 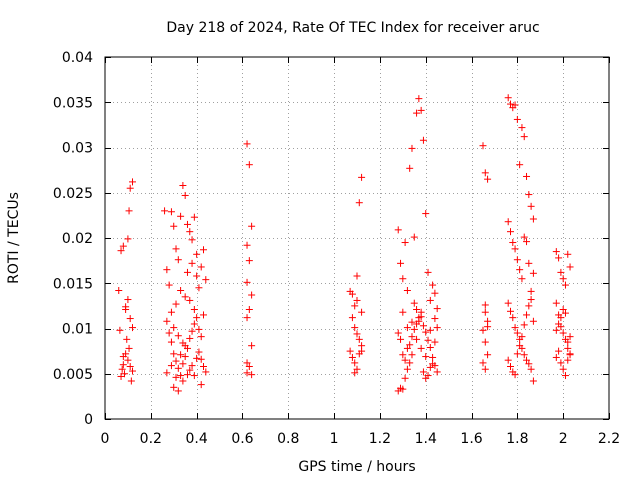 I want to click on y-tick-label: 0.03, so click(x=77, y=149).